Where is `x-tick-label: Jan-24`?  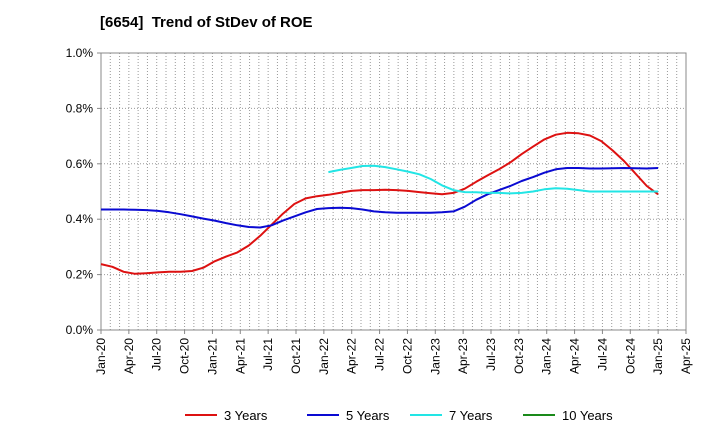 x-tick-label: Jan-24 is located at coordinates (547, 356).